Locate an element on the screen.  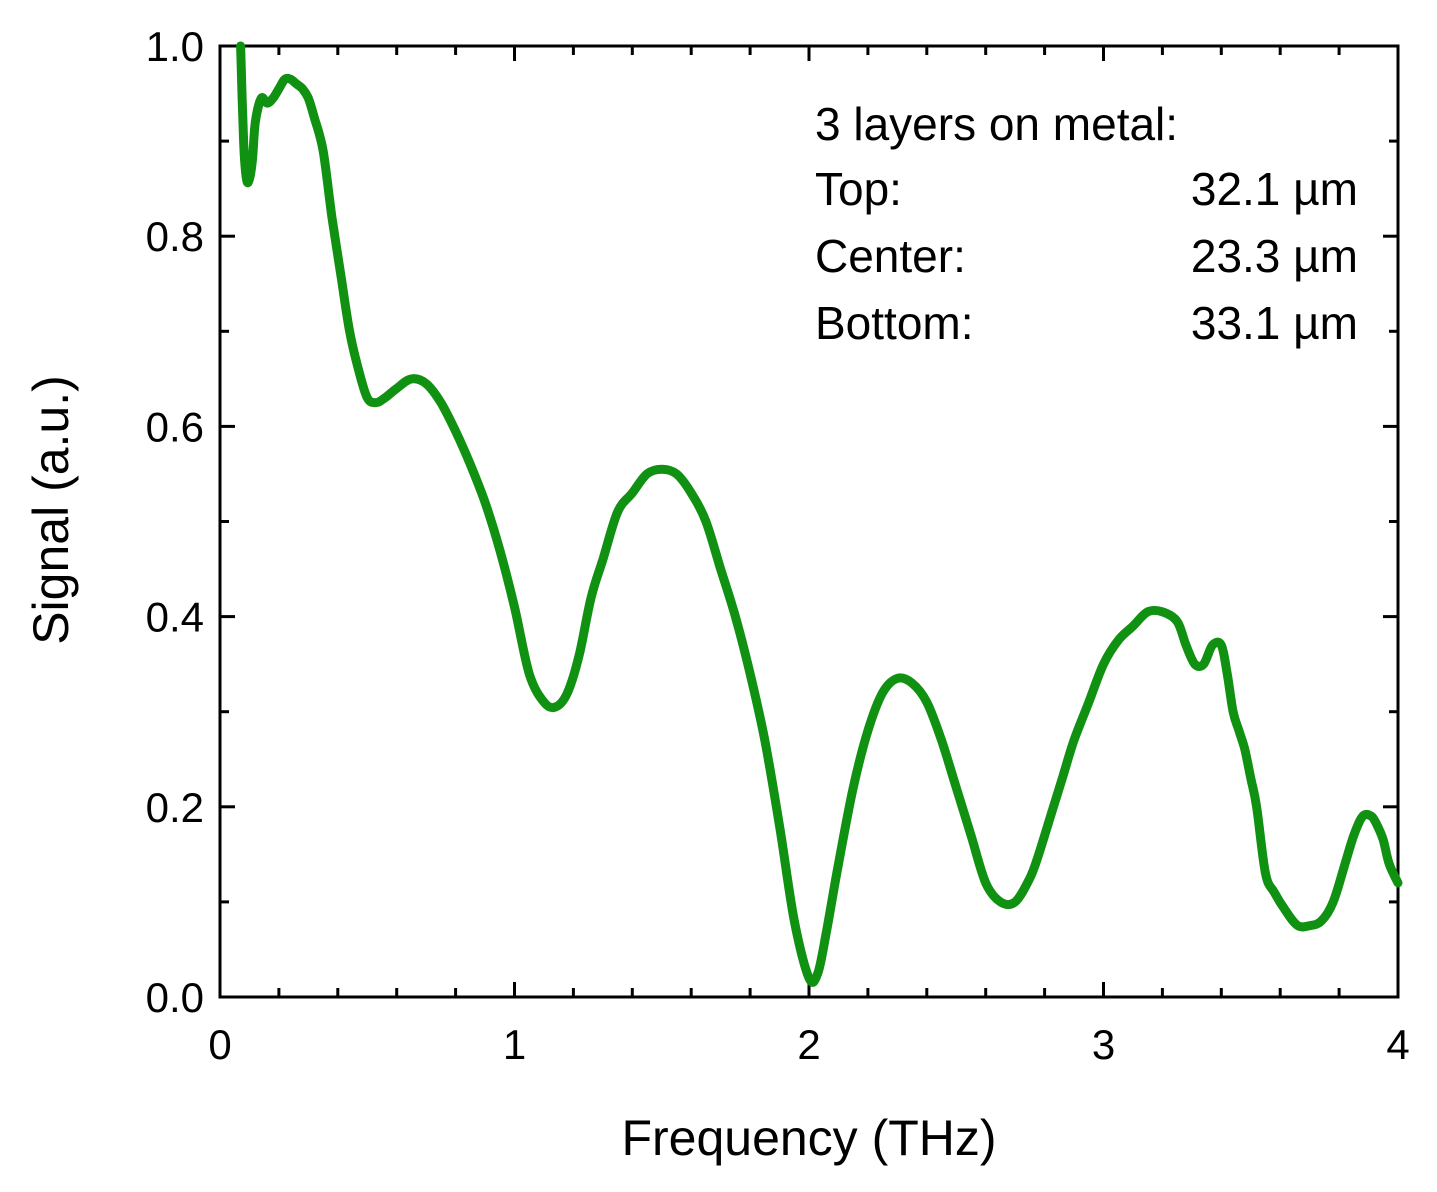
annotation-row-label-center: Center: is located at coordinates (890, 256).